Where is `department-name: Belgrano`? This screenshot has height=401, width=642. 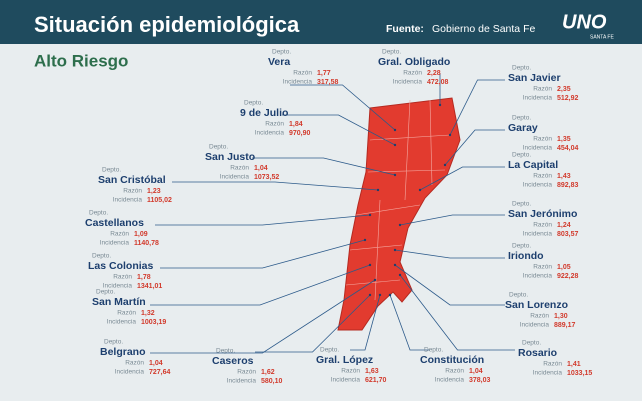
department-name: Belgrano is located at coordinates (123, 352).